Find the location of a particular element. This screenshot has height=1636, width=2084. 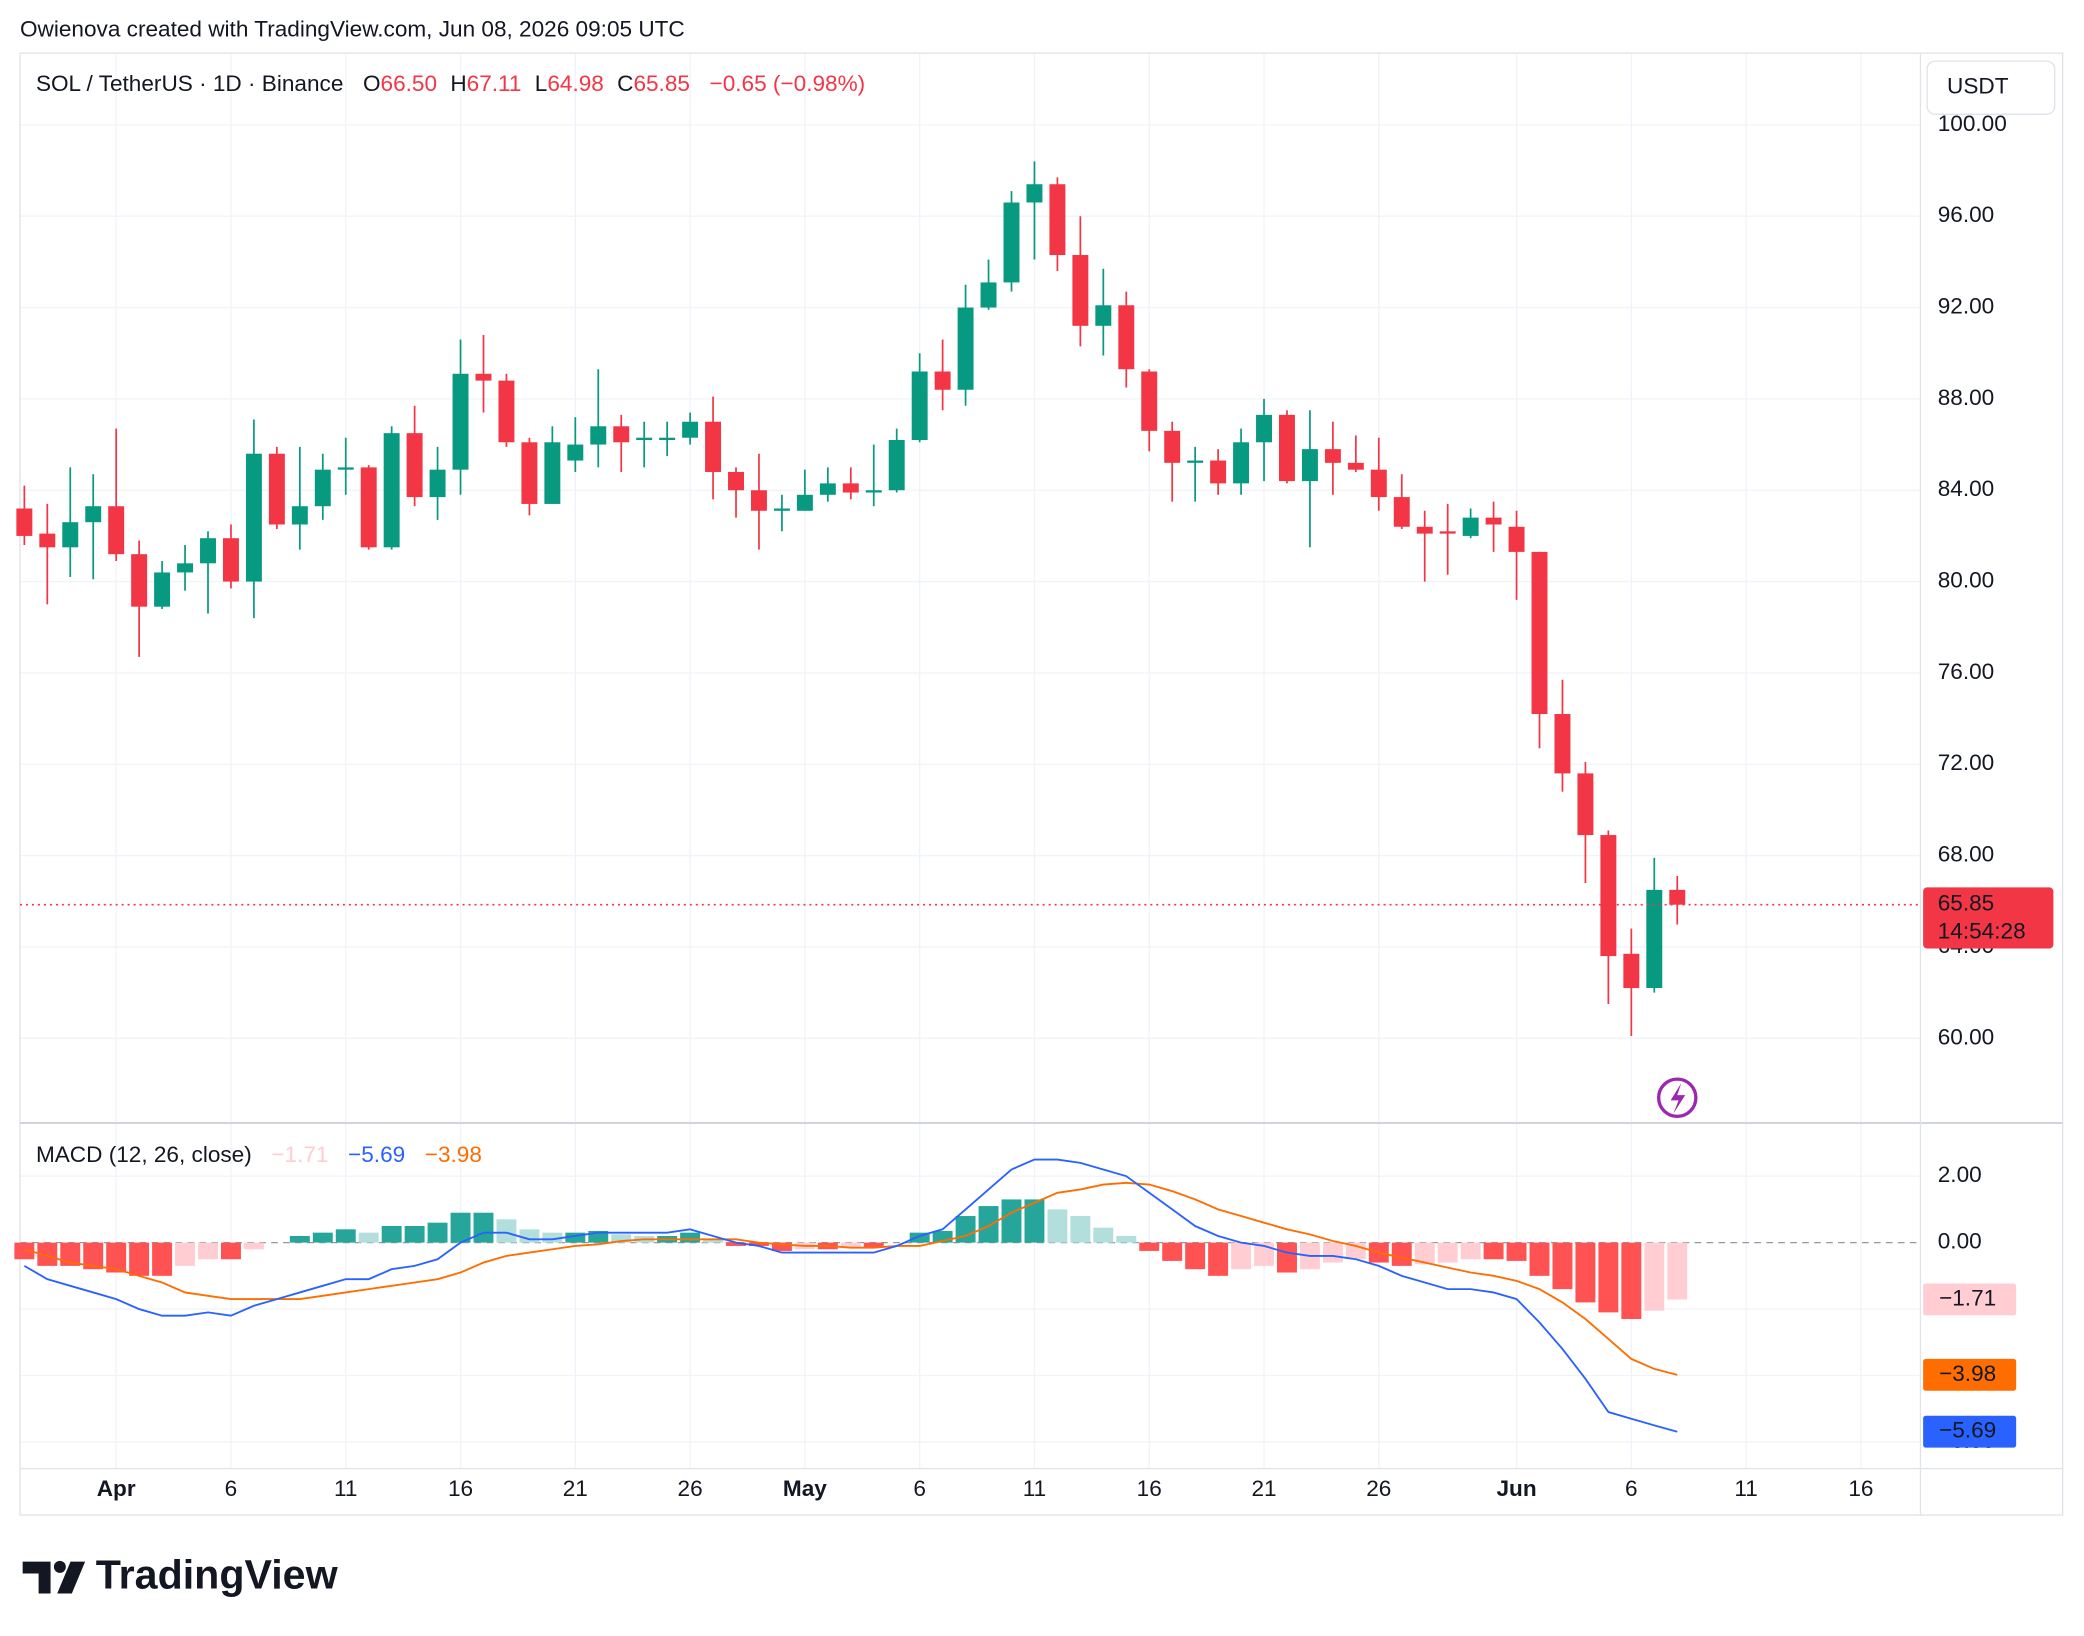

y-tick-label: 68.00 is located at coordinates (1966, 854).